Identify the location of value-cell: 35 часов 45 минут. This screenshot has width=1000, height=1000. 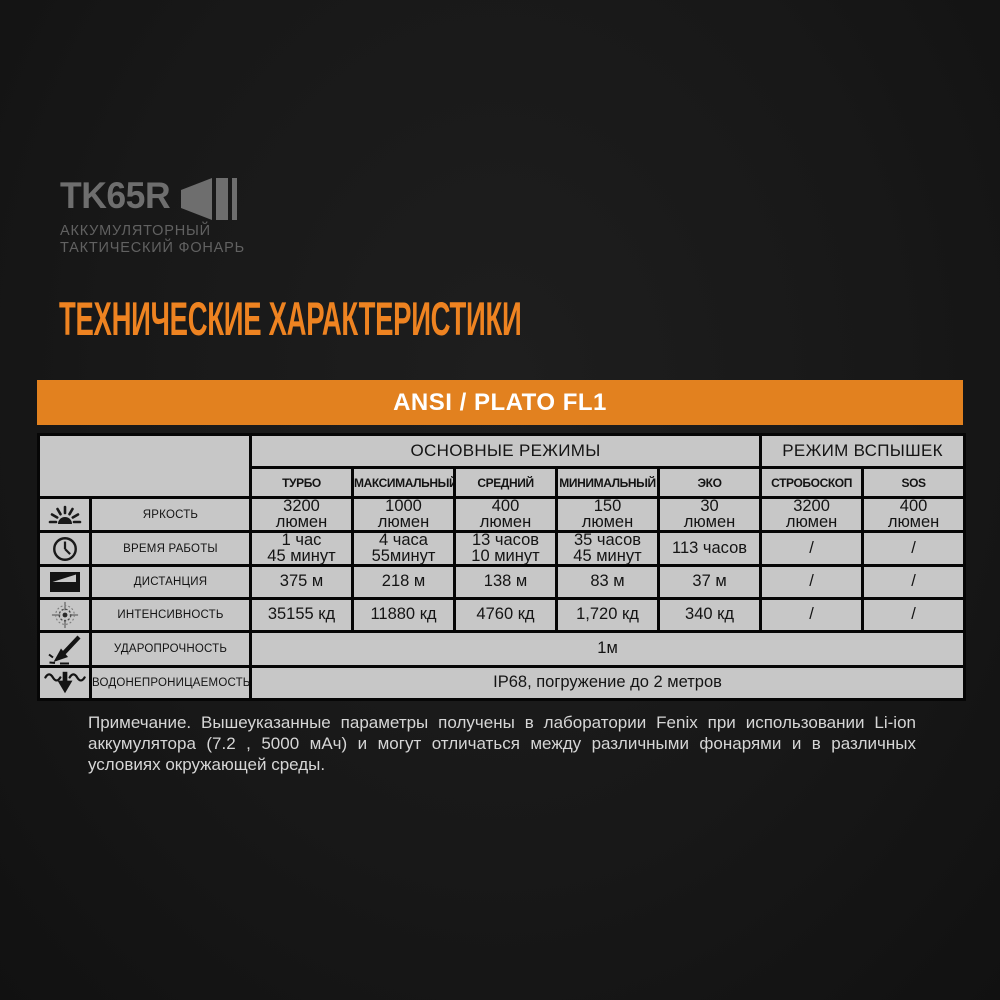
(607, 548).